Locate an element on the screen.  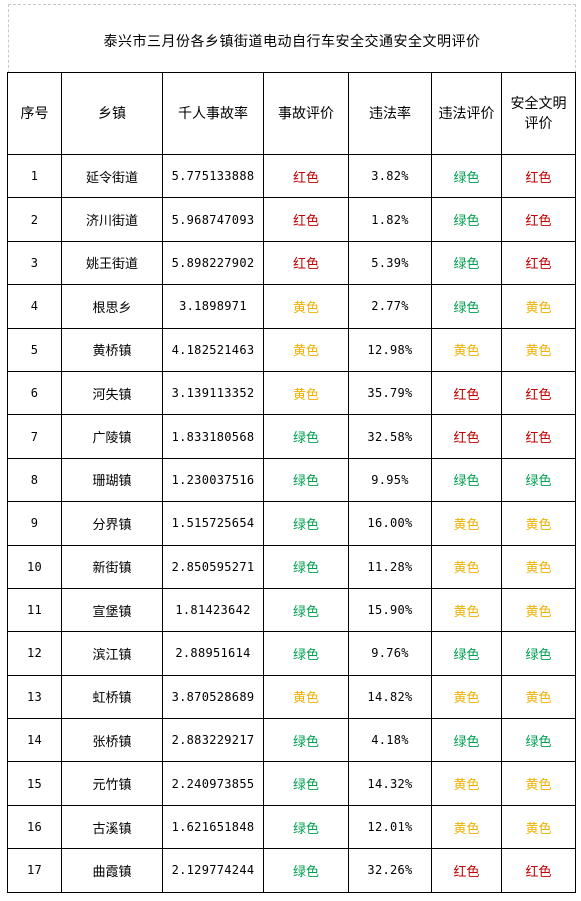
index-cell: 1 is located at coordinates (34, 176).